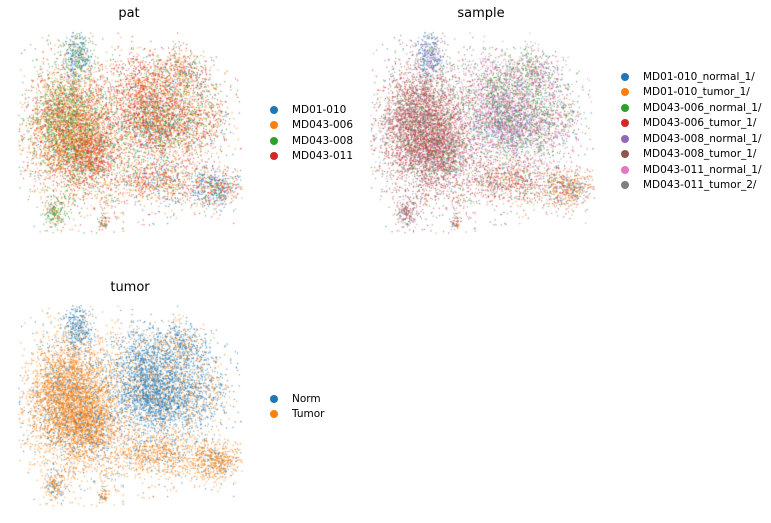  I want to click on legend-label: MD043-011_tumor_2/, so click(700, 185).